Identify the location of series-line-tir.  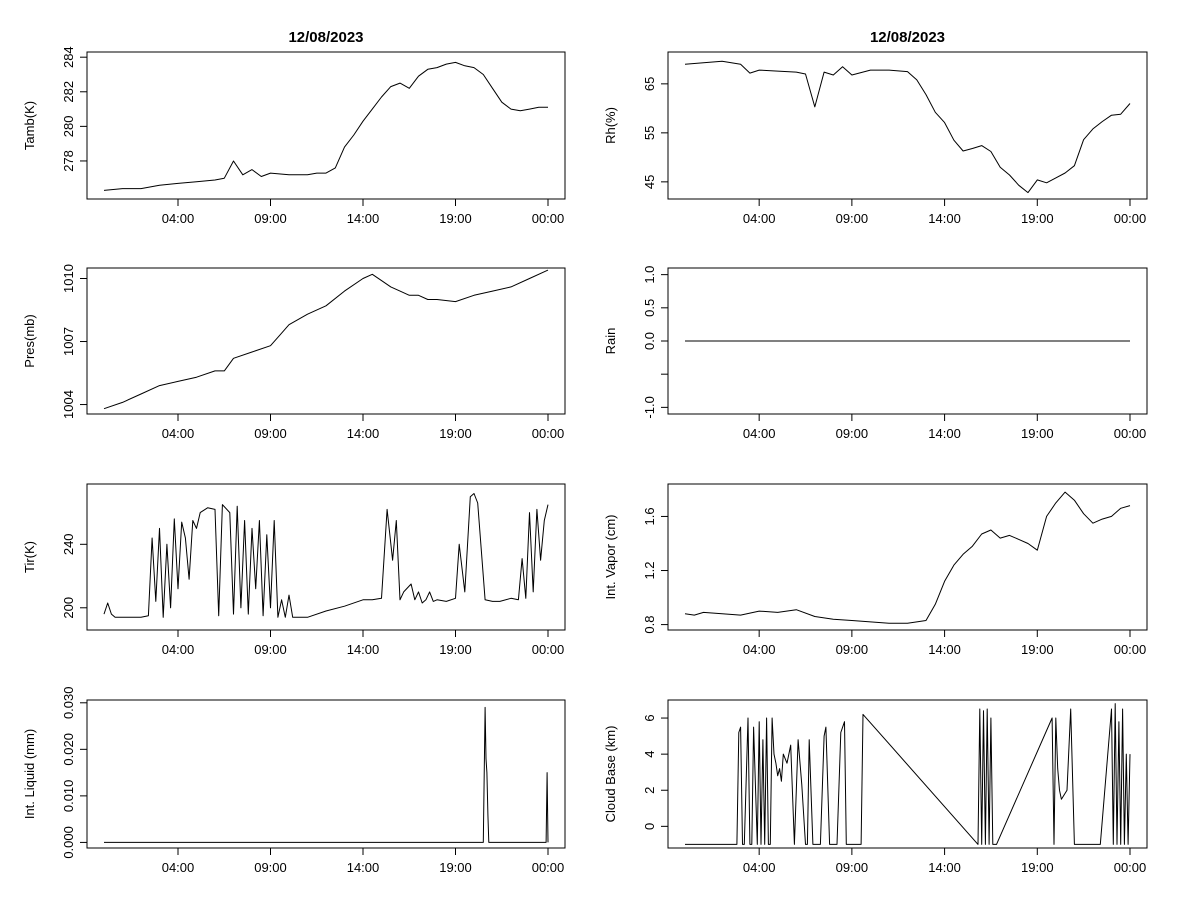
(326, 555).